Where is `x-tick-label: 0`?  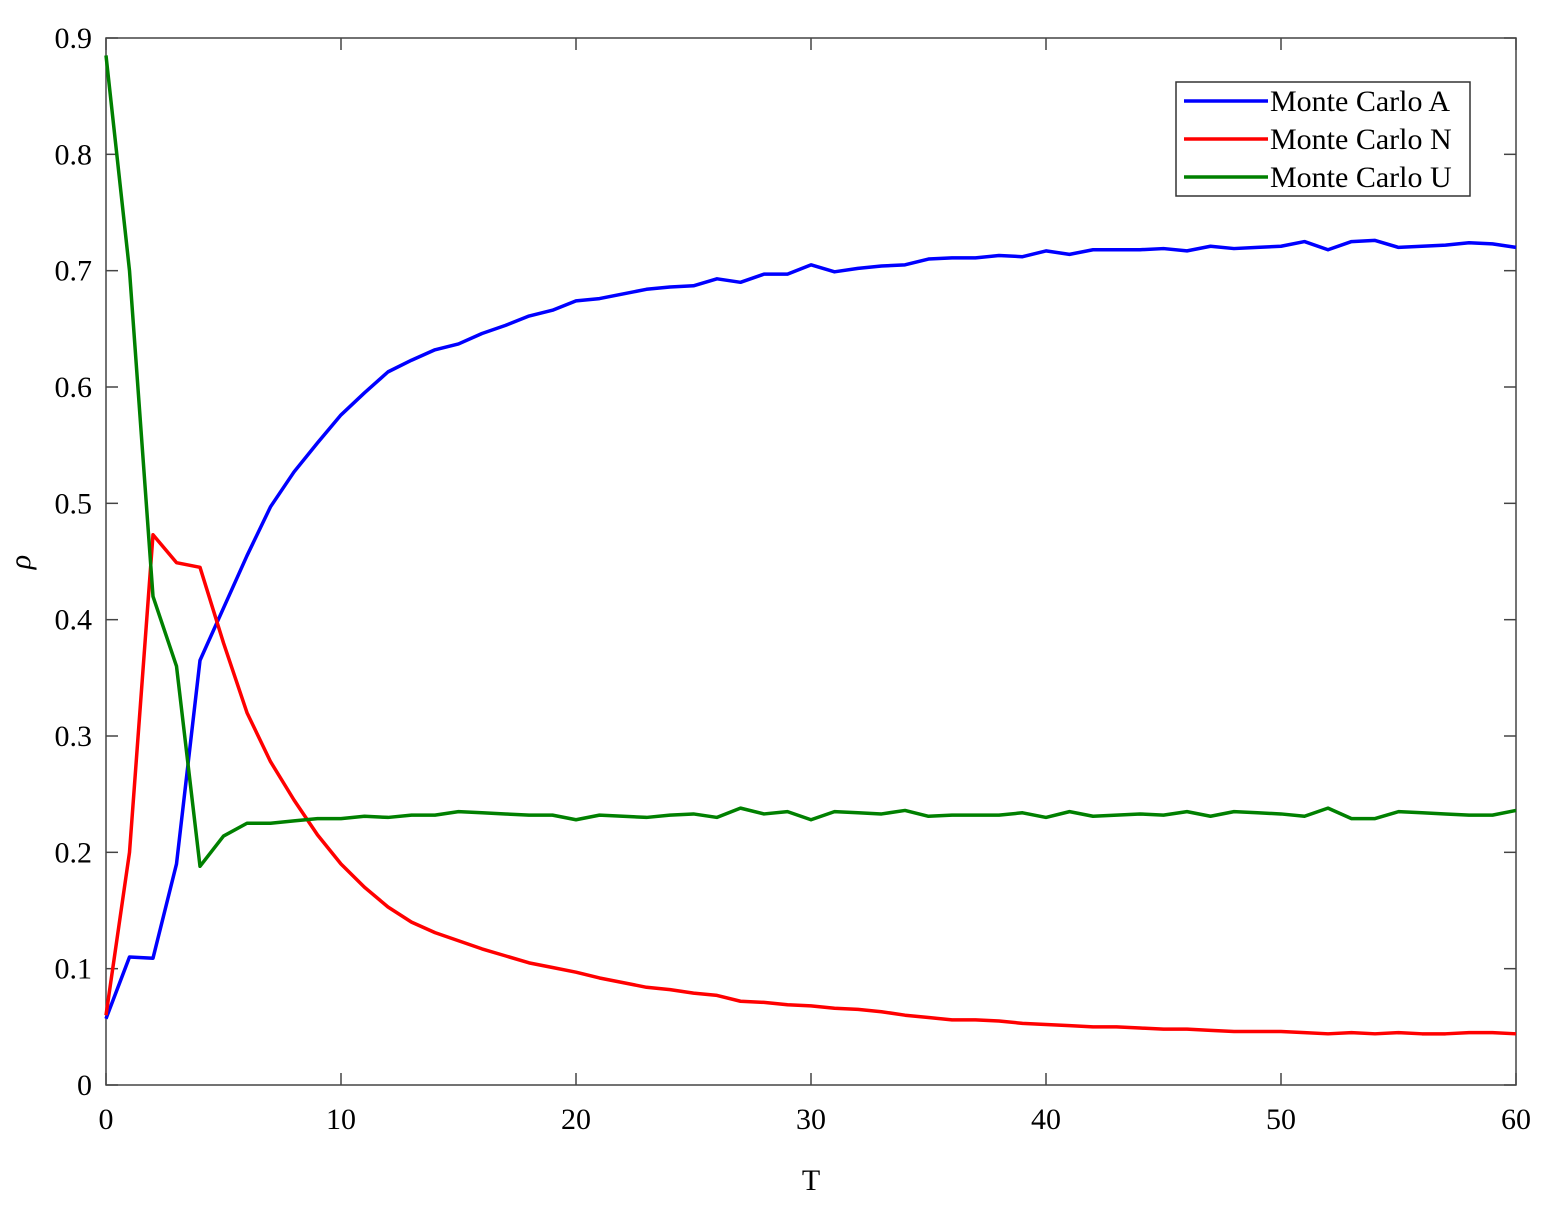 x-tick-label: 0 is located at coordinates (106, 1119).